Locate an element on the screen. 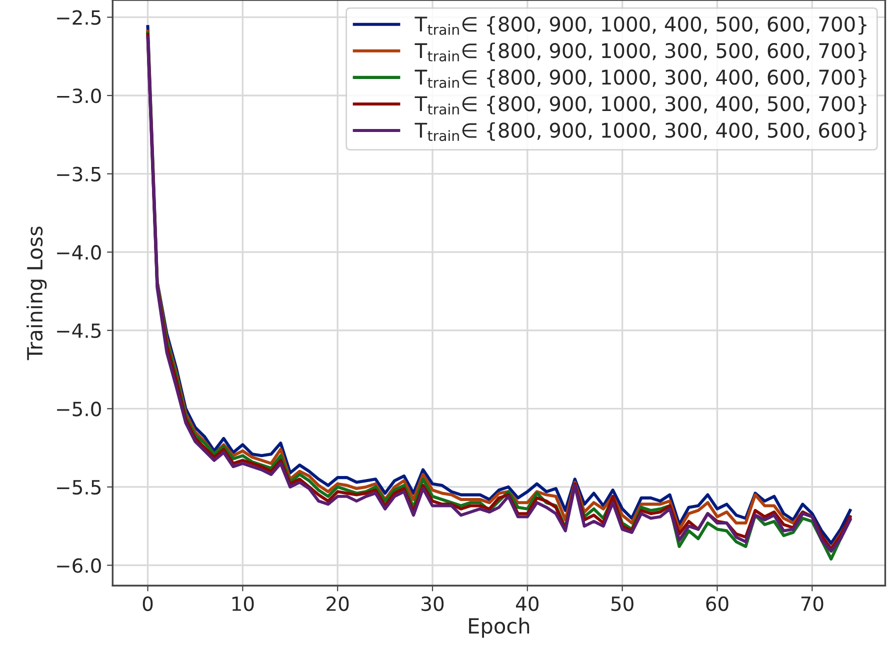  legend-label: T$_{train}$∈ {800, 900, 1000, 400, 500, 600, 700} is located at coordinates (640, 25).